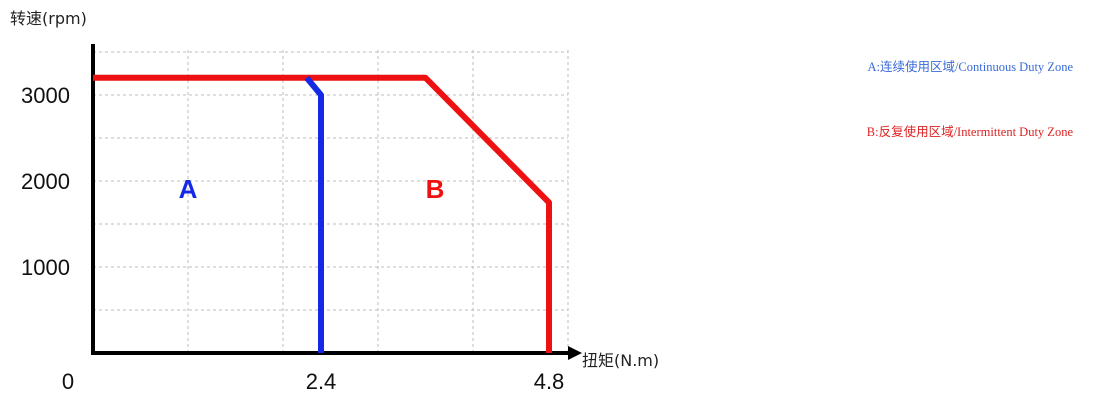 The image size is (1093, 399). What do you see at coordinates (188, 189) in the screenshot?
I see `region-label-a: A` at bounding box center [188, 189].